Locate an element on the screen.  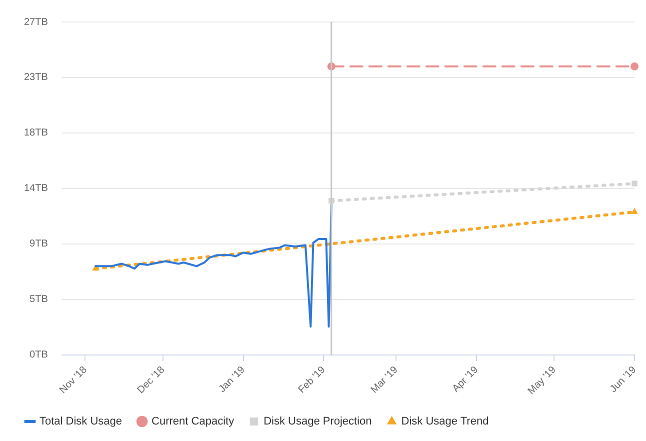
legend-label: Current Capacity is located at coordinates (193, 422).